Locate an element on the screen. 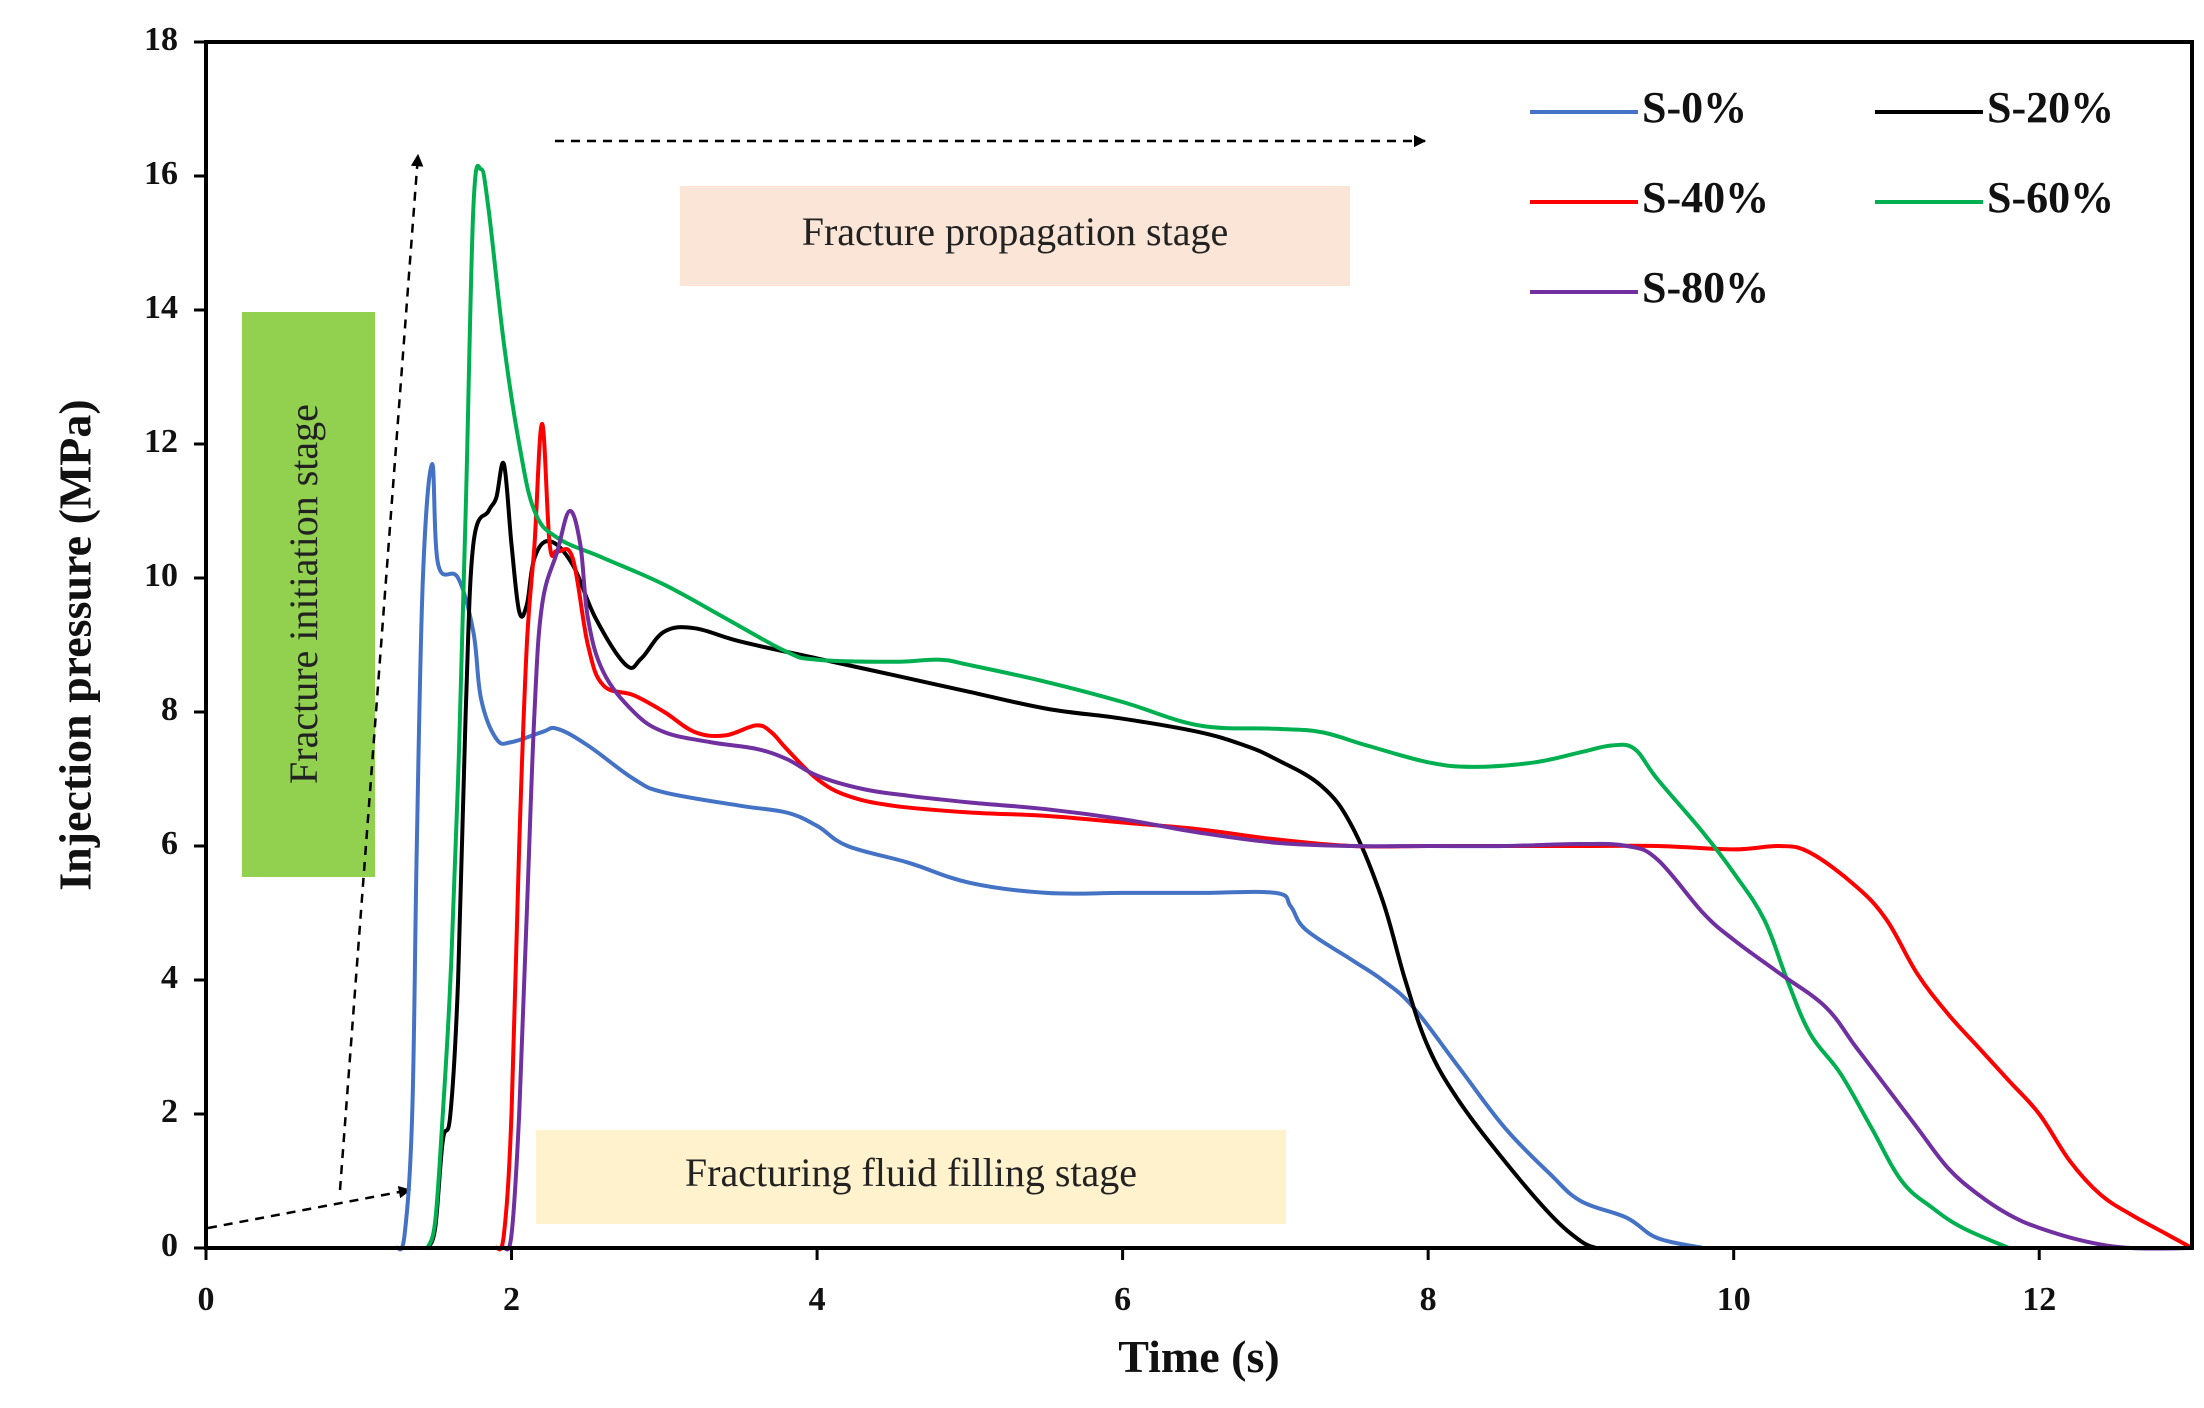 The width and height of the screenshot is (2204, 1408). initiation-stage-arrow is located at coordinates (381, 672).